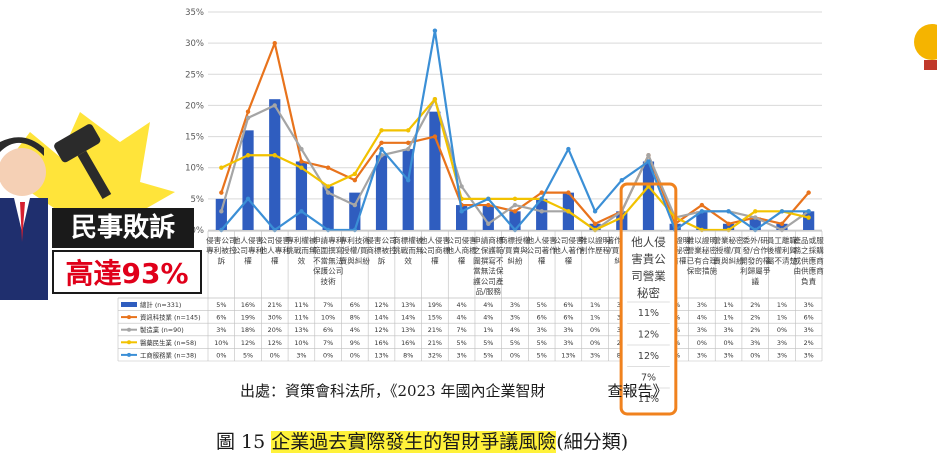 The width and height of the screenshot is (937, 466). What do you see at coordinates (782, 250) in the screenshot?
I see `category-label: 後權利歸` at bounding box center [782, 250].